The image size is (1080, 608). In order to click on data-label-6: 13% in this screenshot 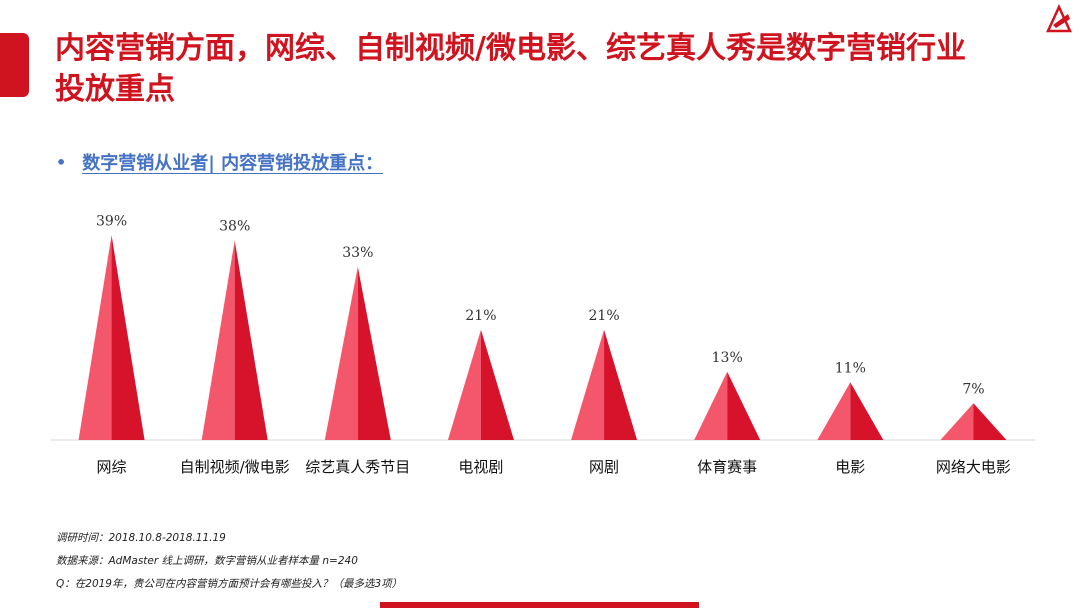, I will do `click(727, 358)`.